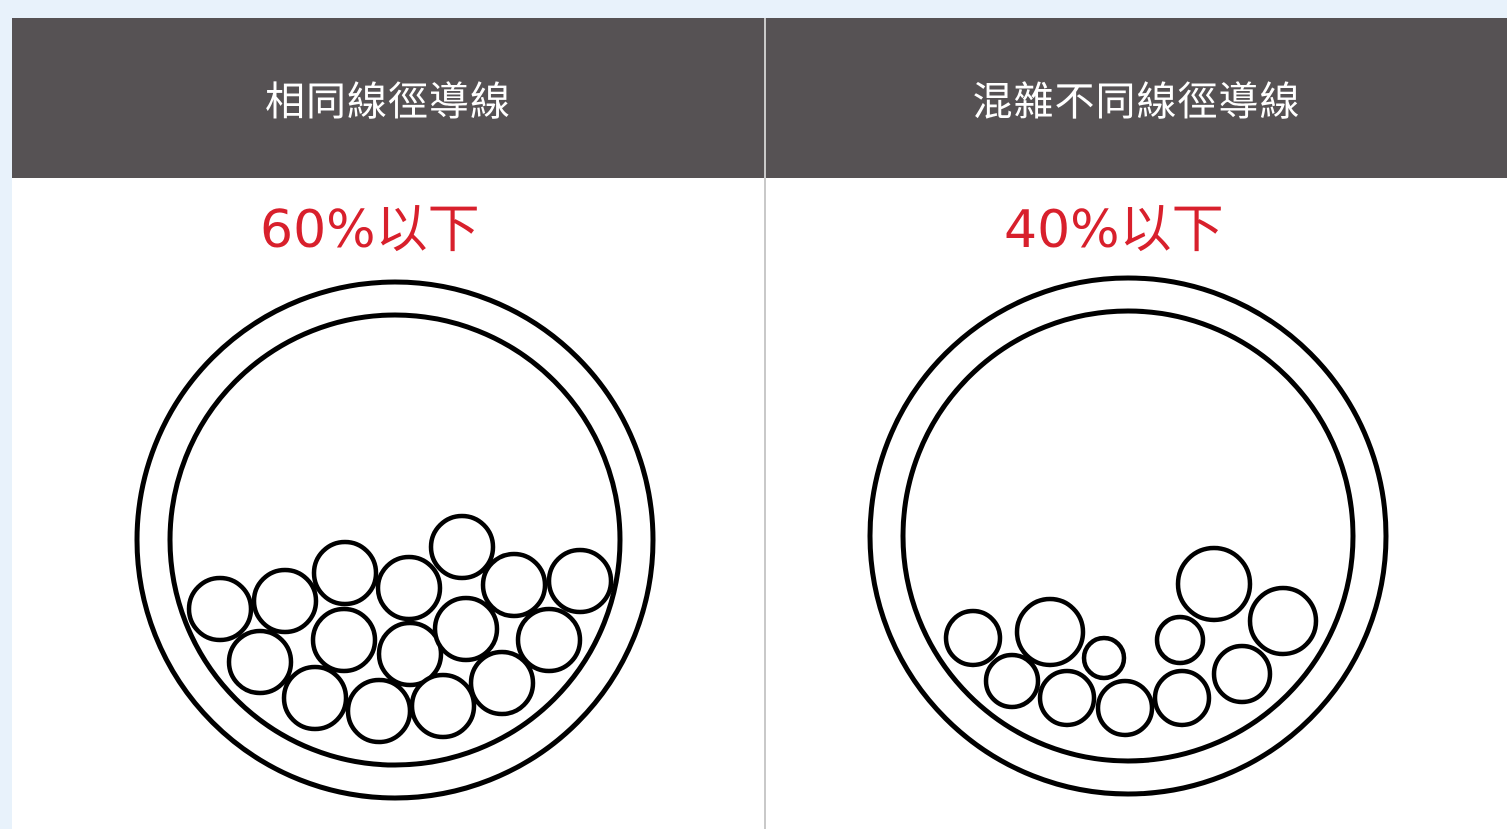 The height and width of the screenshot is (829, 1507). I want to click on column-divider, so click(765, 423).